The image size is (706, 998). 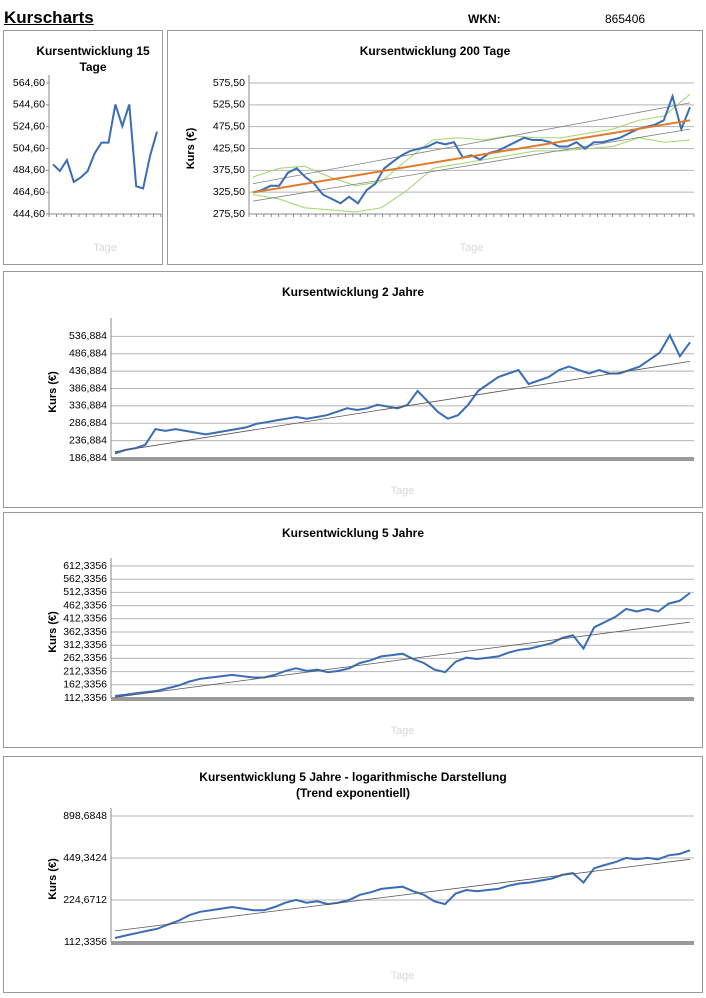 I want to click on y-tick-label: 475,50, so click(x=229, y=126).